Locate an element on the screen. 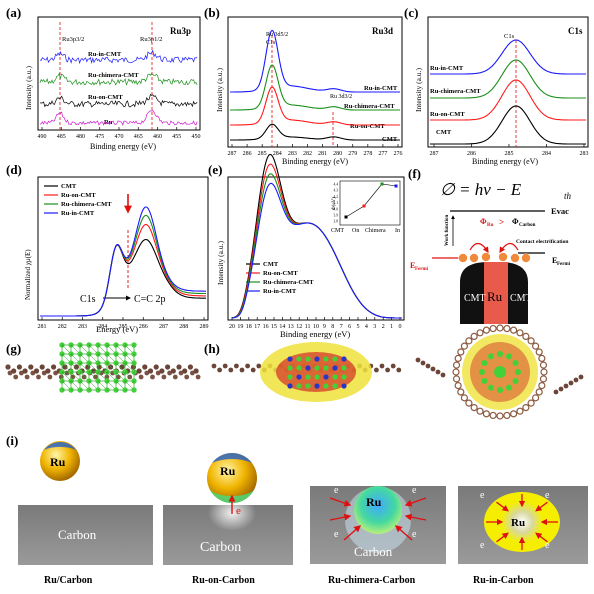  inset-point-cmt is located at coordinates (346, 217).